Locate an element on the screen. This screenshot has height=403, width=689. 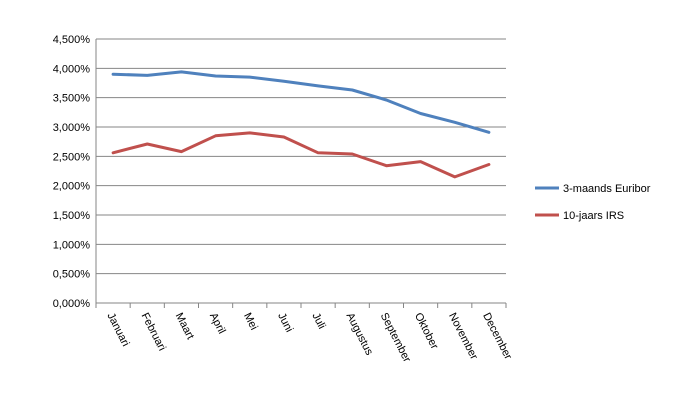
y-tick-label: 3,500% is located at coordinates (72, 99).